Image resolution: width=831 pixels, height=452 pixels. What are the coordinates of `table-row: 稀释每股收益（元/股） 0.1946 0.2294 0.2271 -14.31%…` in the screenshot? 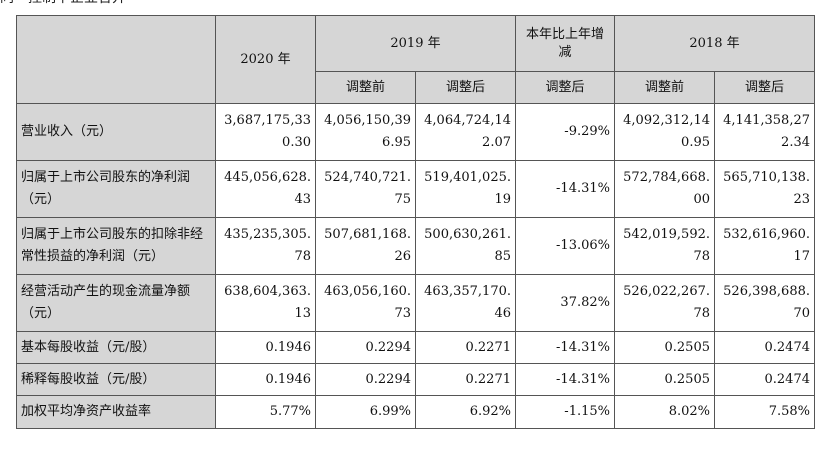 It's located at (415, 379).